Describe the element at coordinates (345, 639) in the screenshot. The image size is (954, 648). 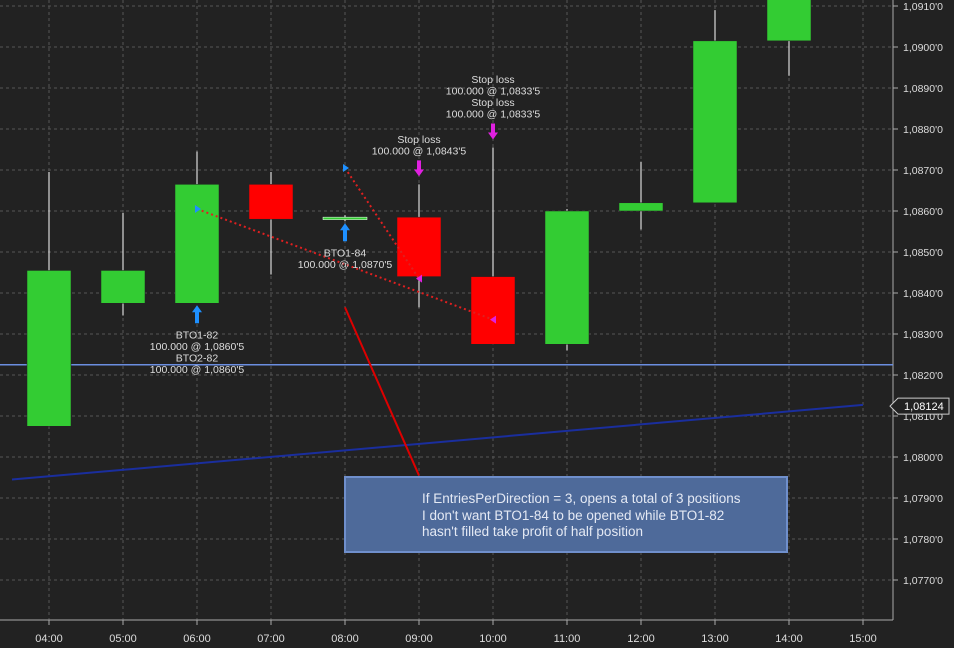
I see `x-tick-label: 08:00` at that location.